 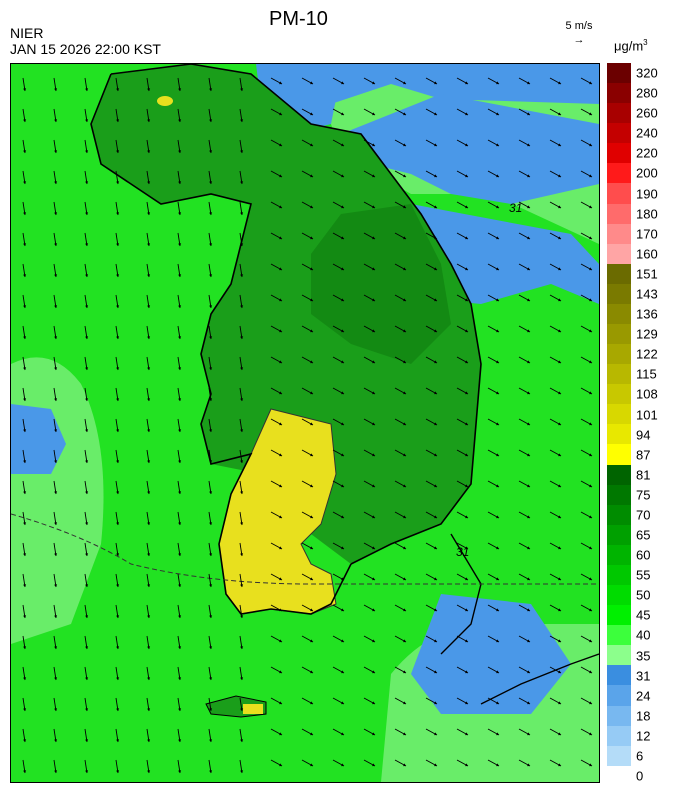 What do you see at coordinates (631, 45) in the screenshot?
I see `unit-label: μg/m3` at bounding box center [631, 45].